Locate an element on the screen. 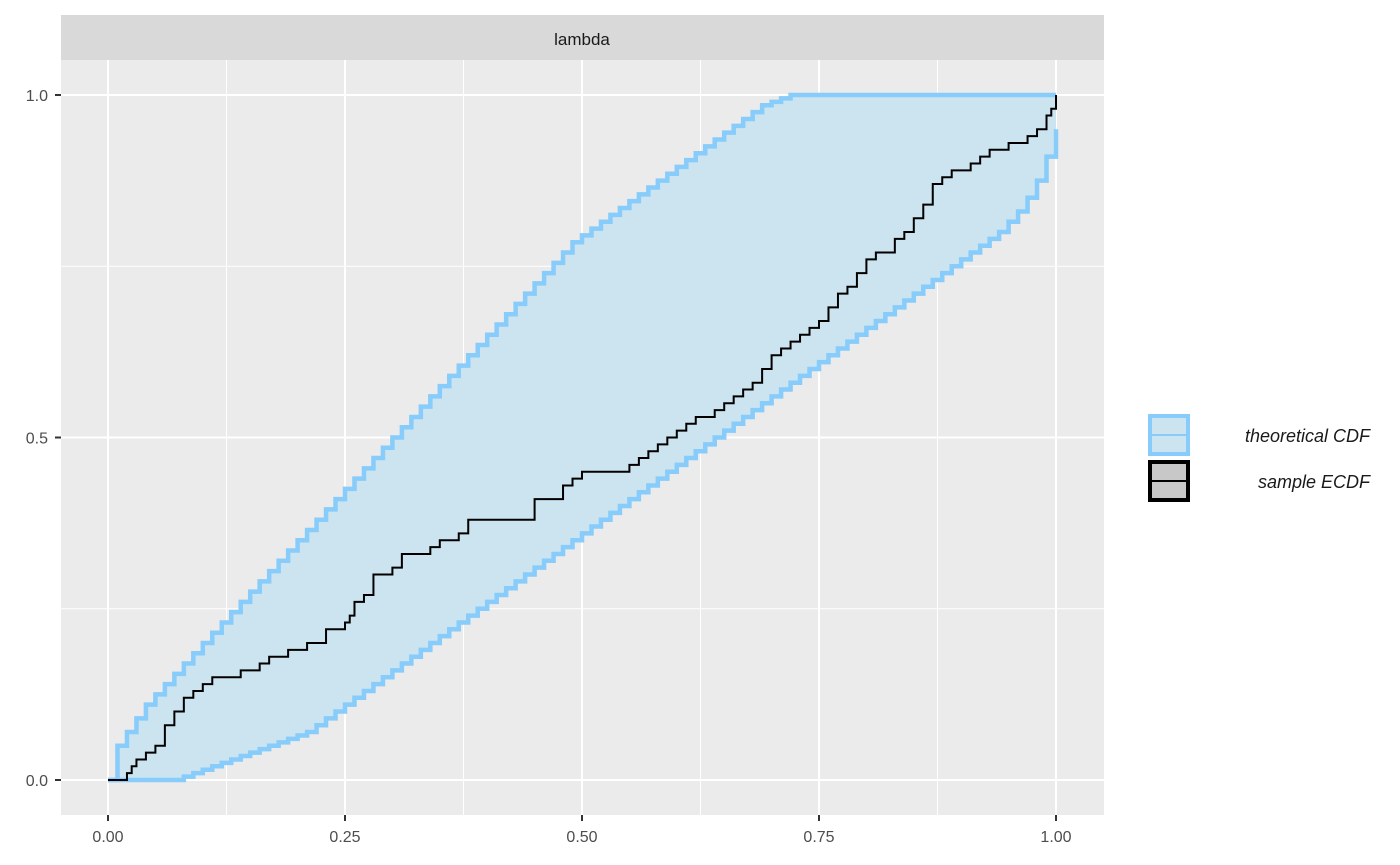 The height and width of the screenshot is (865, 1400). strip-background is located at coordinates (582, 37).